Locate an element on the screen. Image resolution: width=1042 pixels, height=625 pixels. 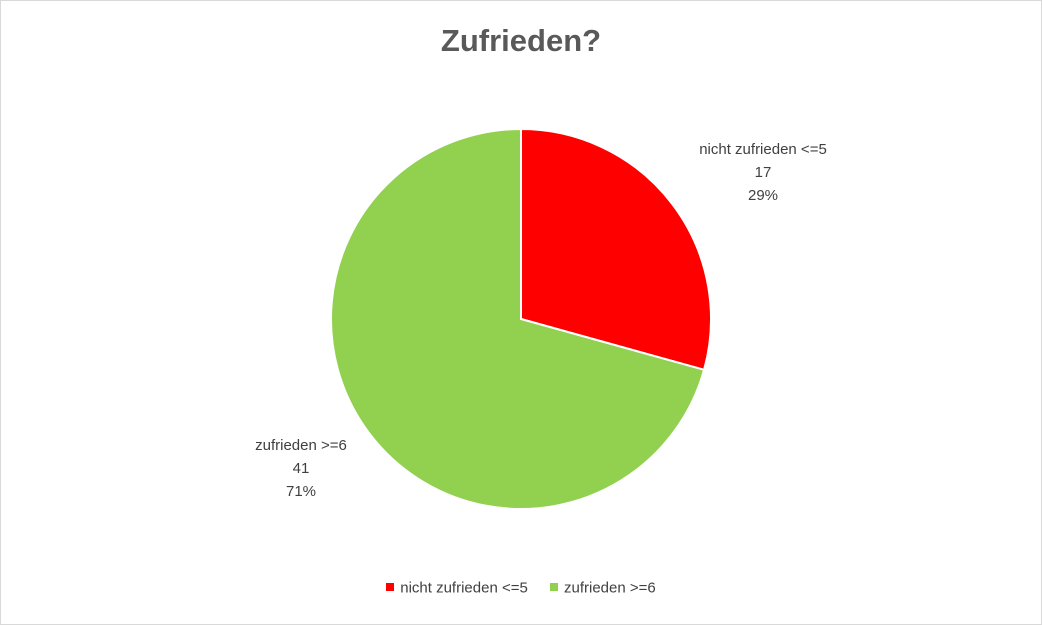
legend-item-zufrieden: zufrieden >=6 is located at coordinates (603, 588).